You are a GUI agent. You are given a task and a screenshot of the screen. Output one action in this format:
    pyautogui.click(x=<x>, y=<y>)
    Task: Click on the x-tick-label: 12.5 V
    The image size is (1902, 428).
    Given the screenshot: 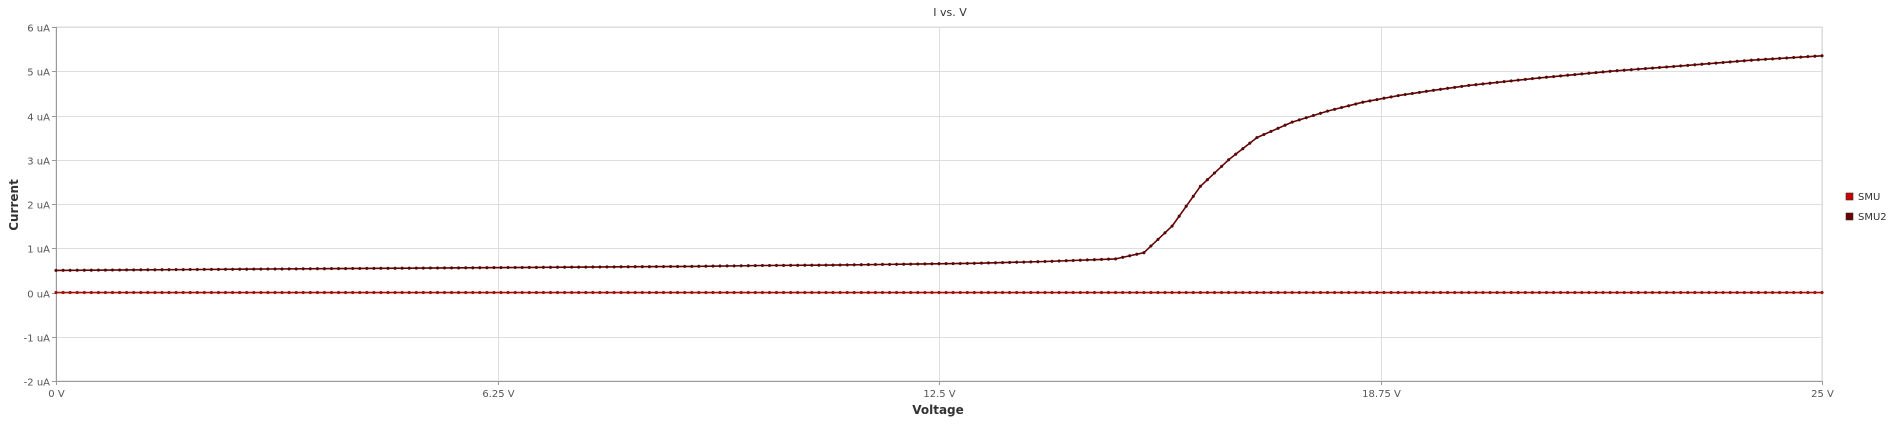 What is the action you would take?
    pyautogui.click(x=939, y=394)
    